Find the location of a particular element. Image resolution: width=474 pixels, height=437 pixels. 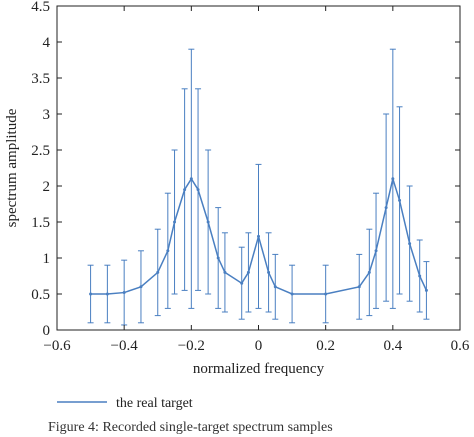

x-tick-label: 0.2 is located at coordinates (325, 346).